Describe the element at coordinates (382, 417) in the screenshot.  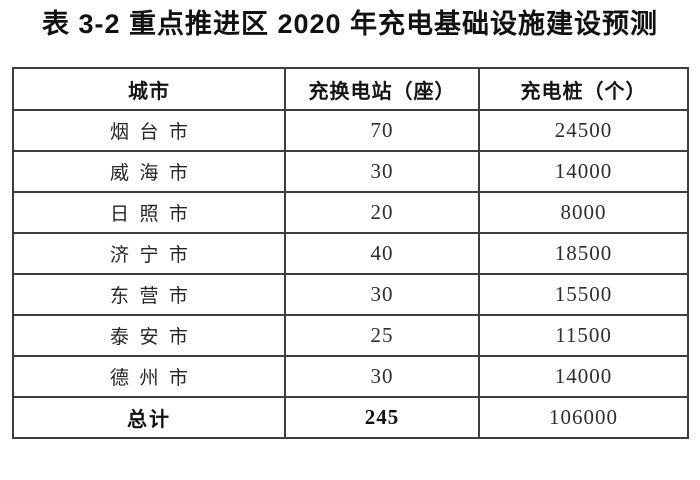
I see `total-stations-cell: 245` at that location.